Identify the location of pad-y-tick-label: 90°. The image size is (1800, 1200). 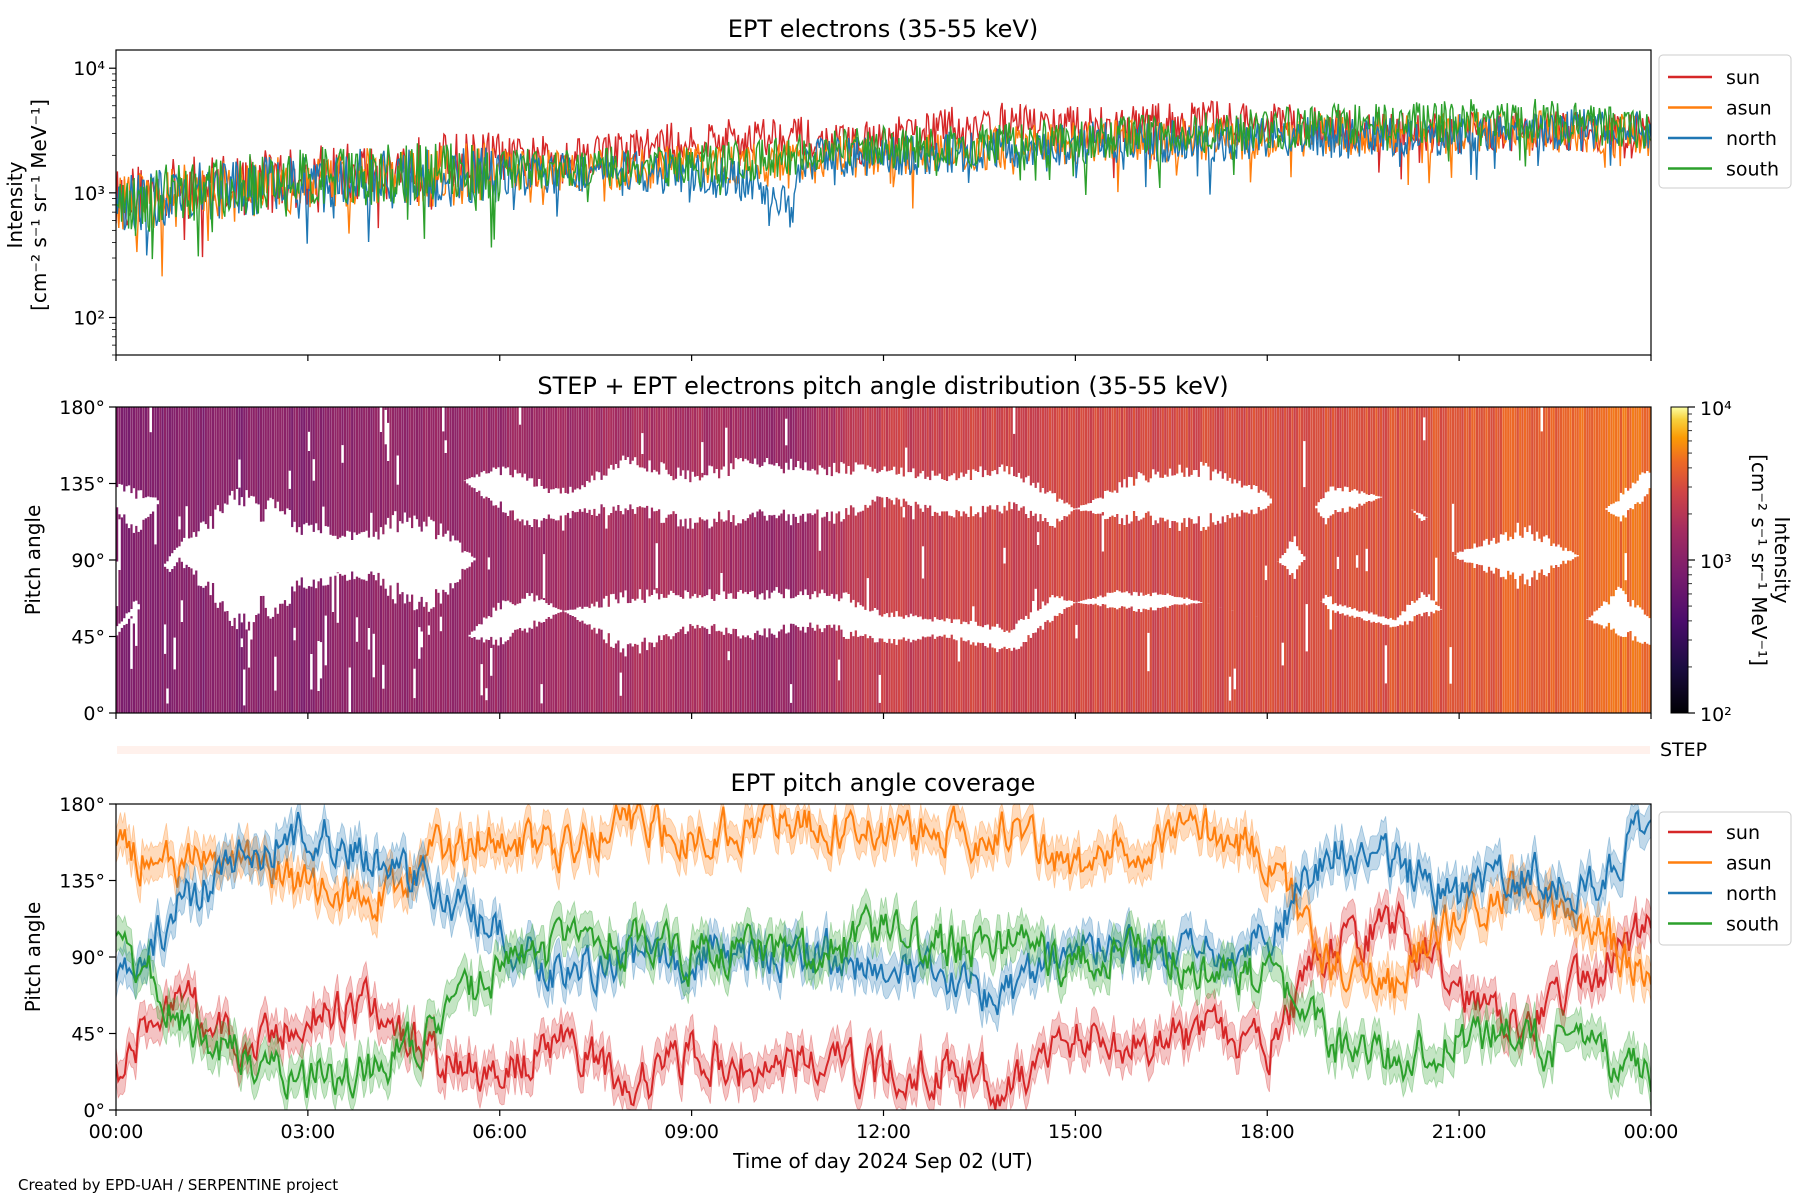
(88, 561).